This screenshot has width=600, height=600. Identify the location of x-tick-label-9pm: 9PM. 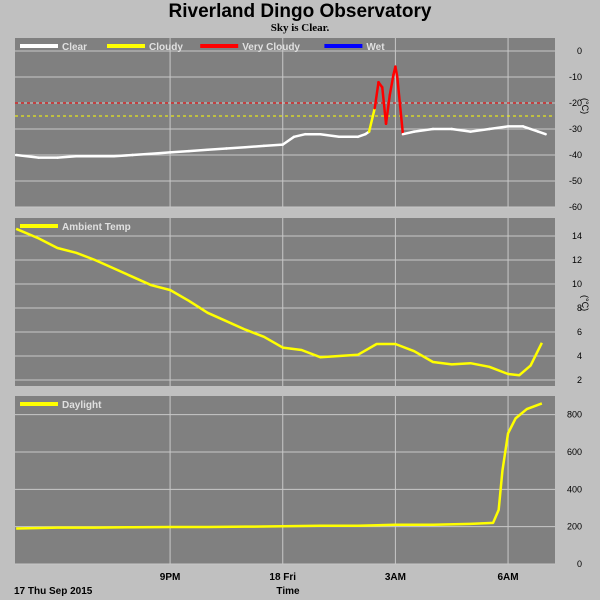
(170, 577).